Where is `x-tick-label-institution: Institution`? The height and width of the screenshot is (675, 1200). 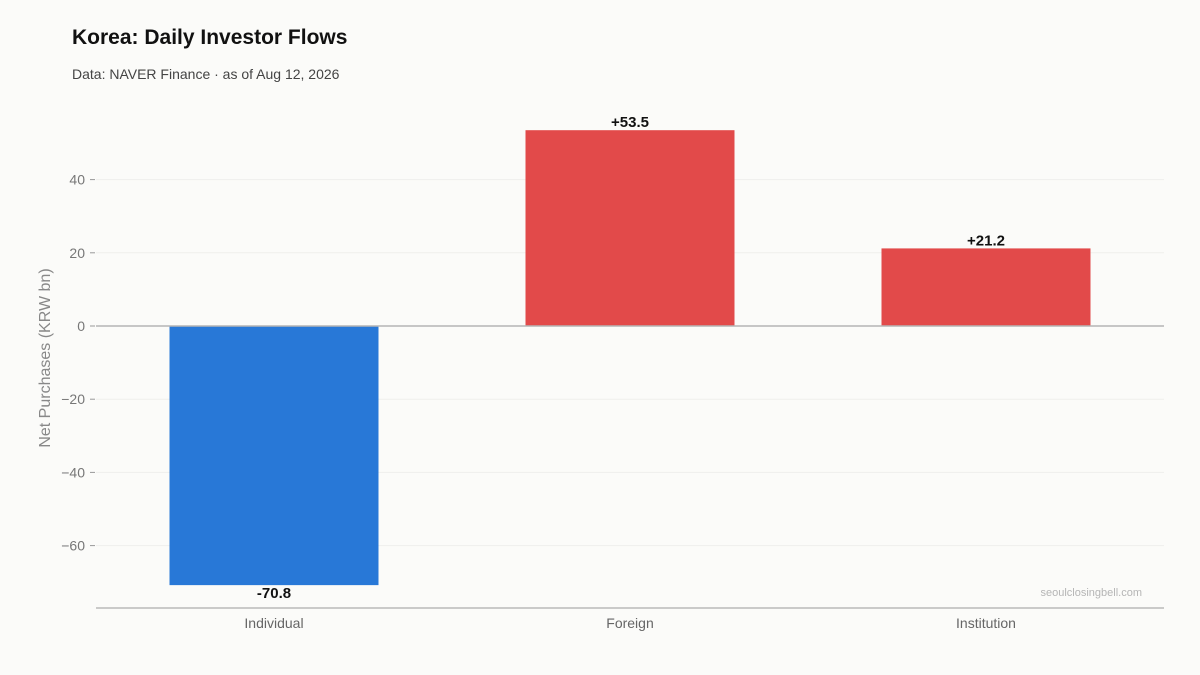
x-tick-label-institution: Institution is located at coordinates (986, 623).